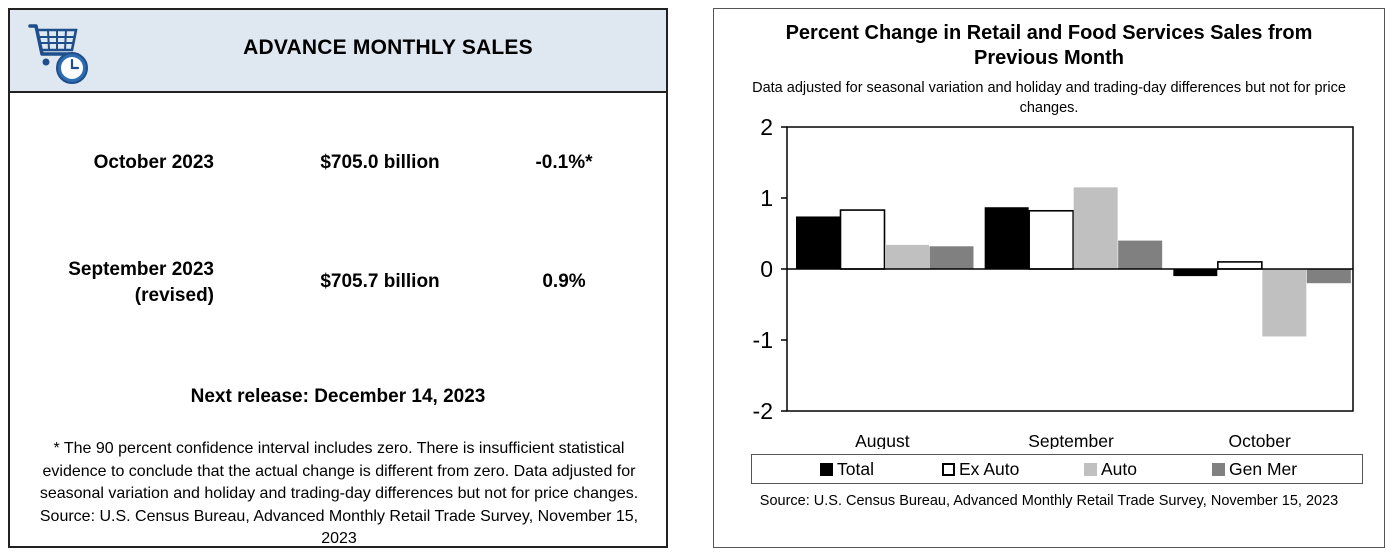 The width and height of the screenshot is (1392, 556). I want to click on row-month-label: October 2023, so click(153, 162).